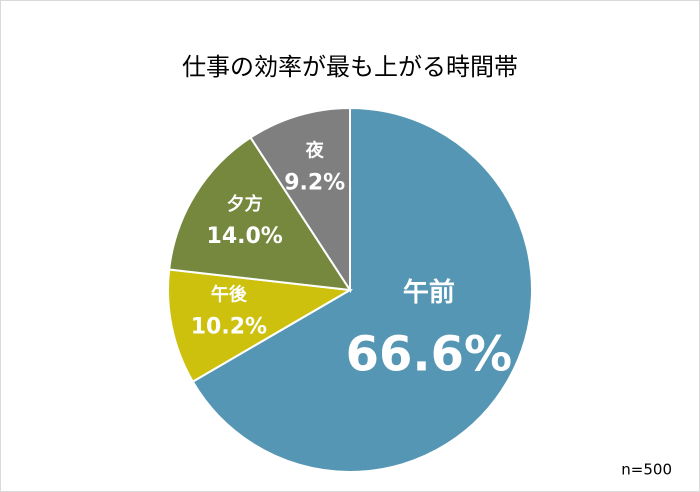 The image size is (700, 492). What do you see at coordinates (315, 150) in the screenshot?
I see `slice-label: 夜` at bounding box center [315, 150].